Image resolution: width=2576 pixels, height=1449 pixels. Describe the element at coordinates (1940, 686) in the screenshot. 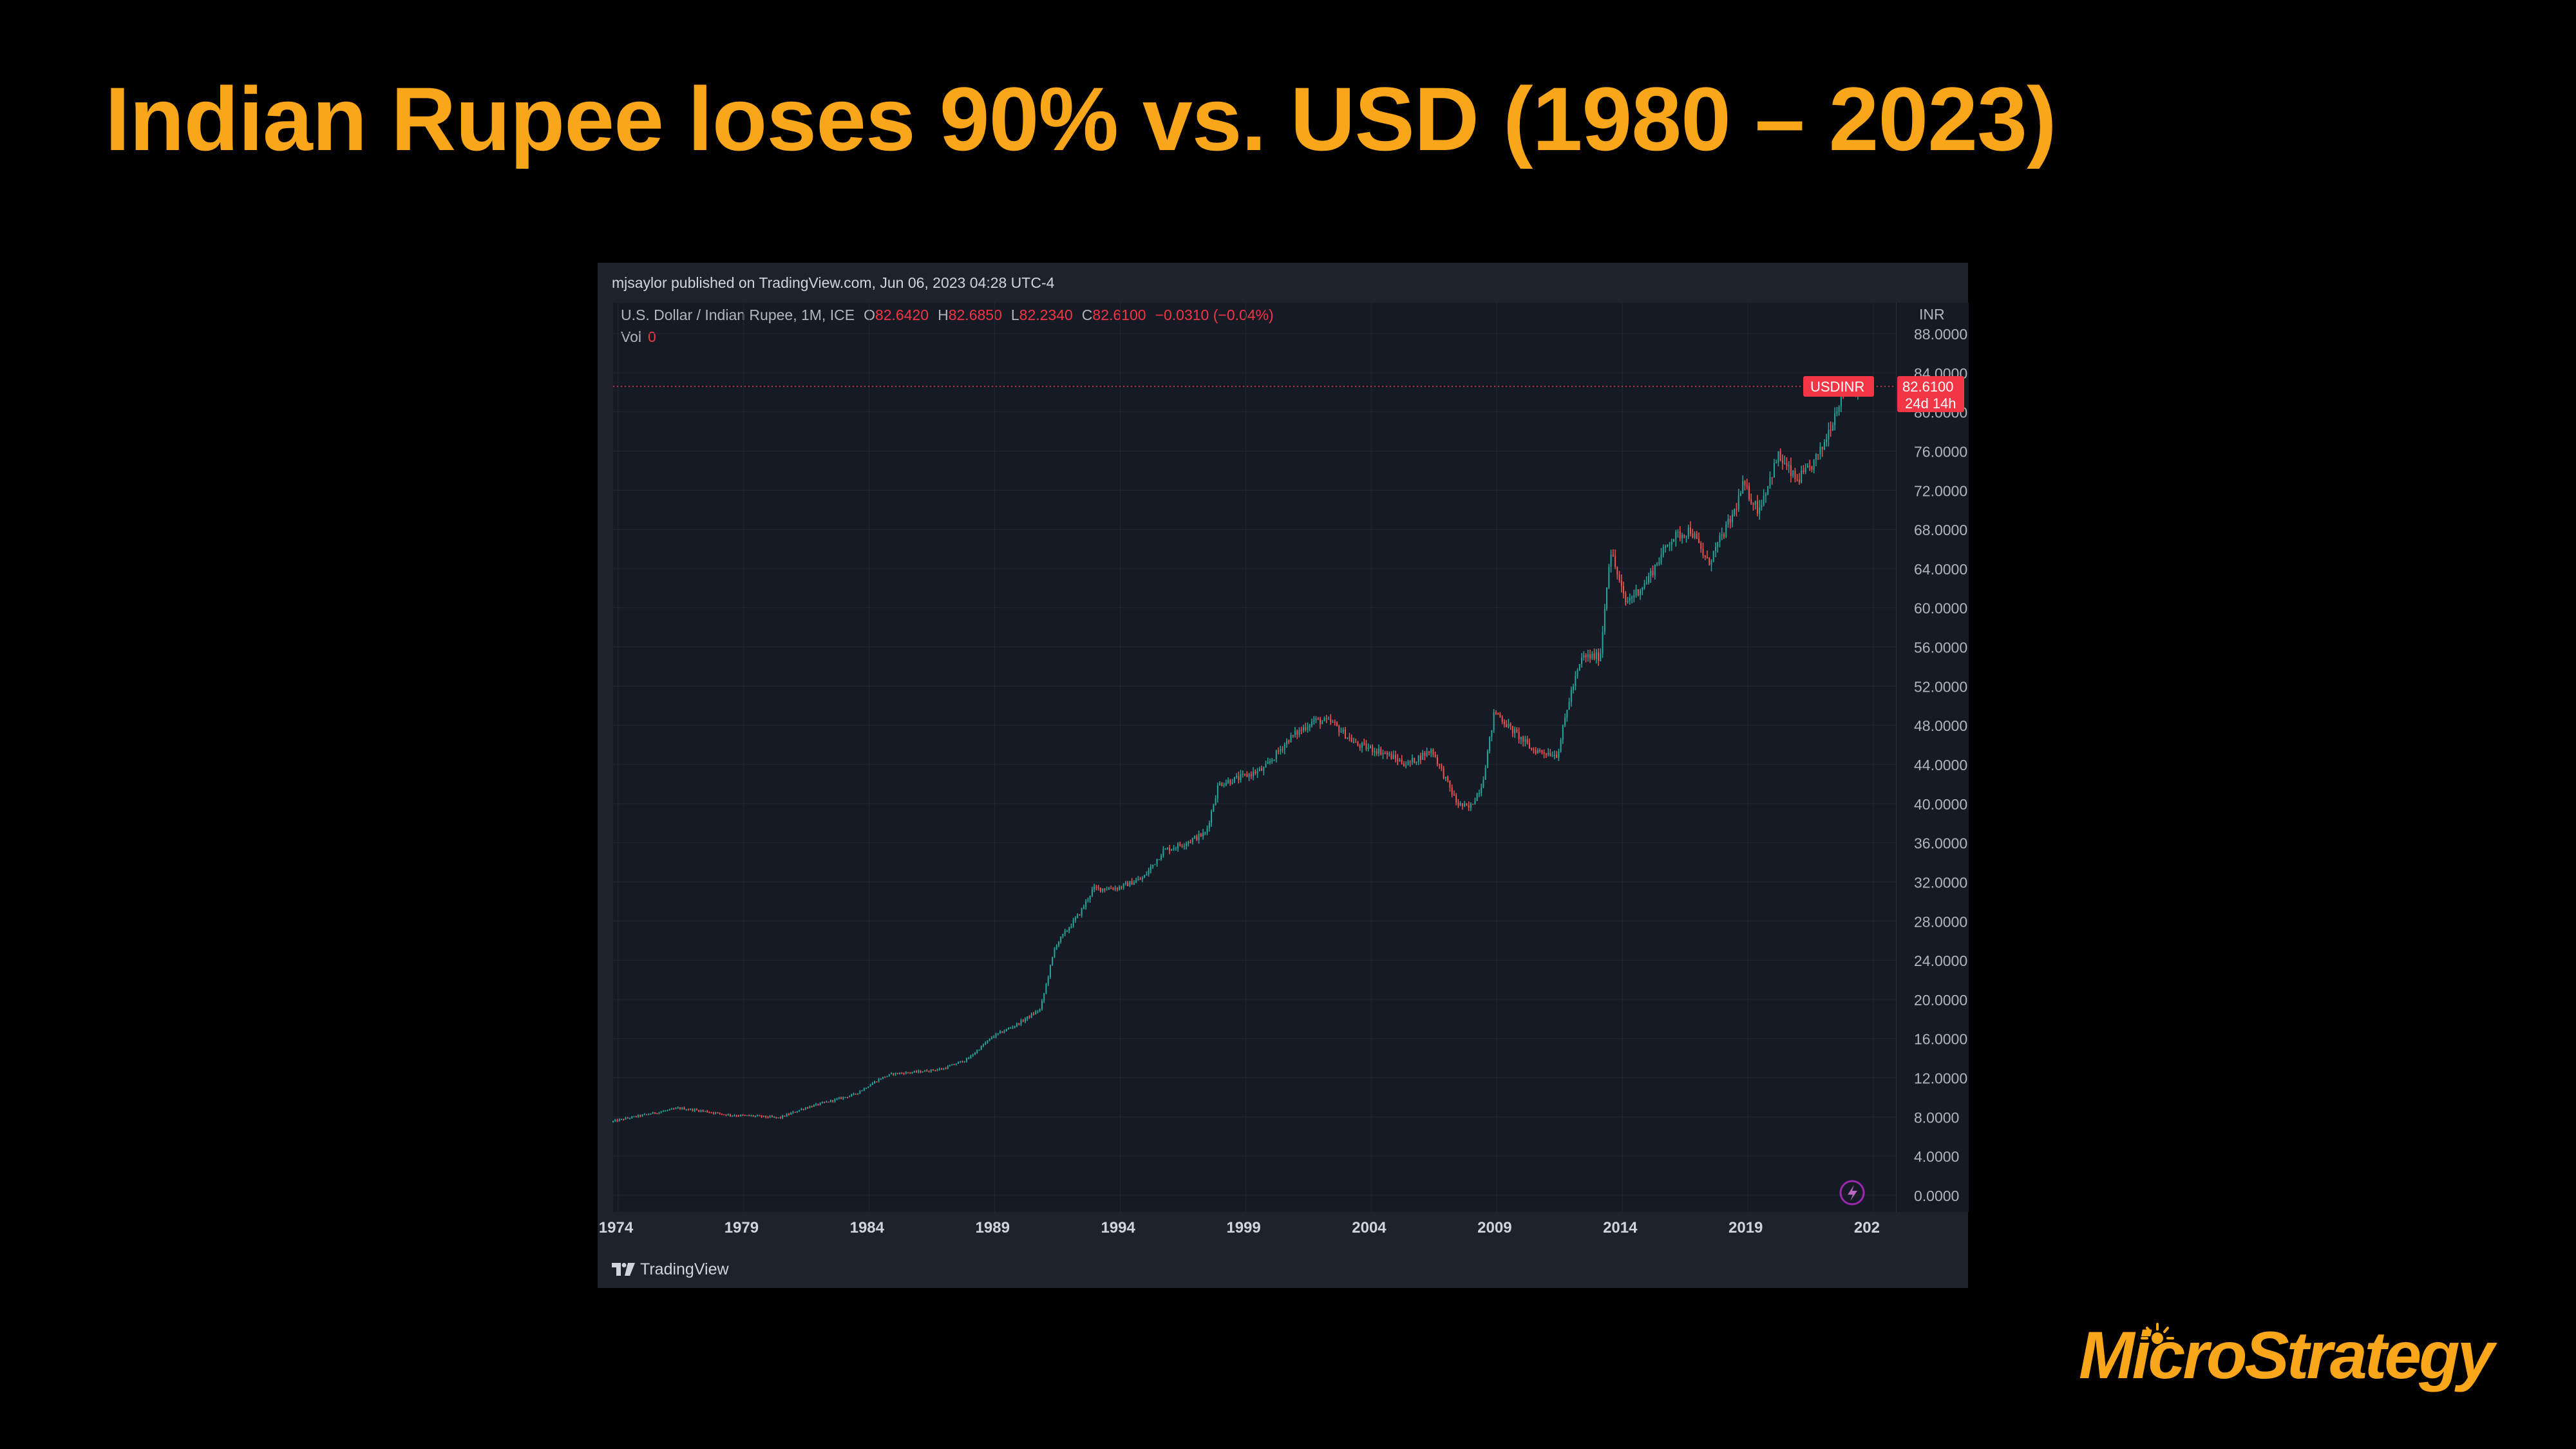

I see `price-tick-label: 52.0000` at that location.